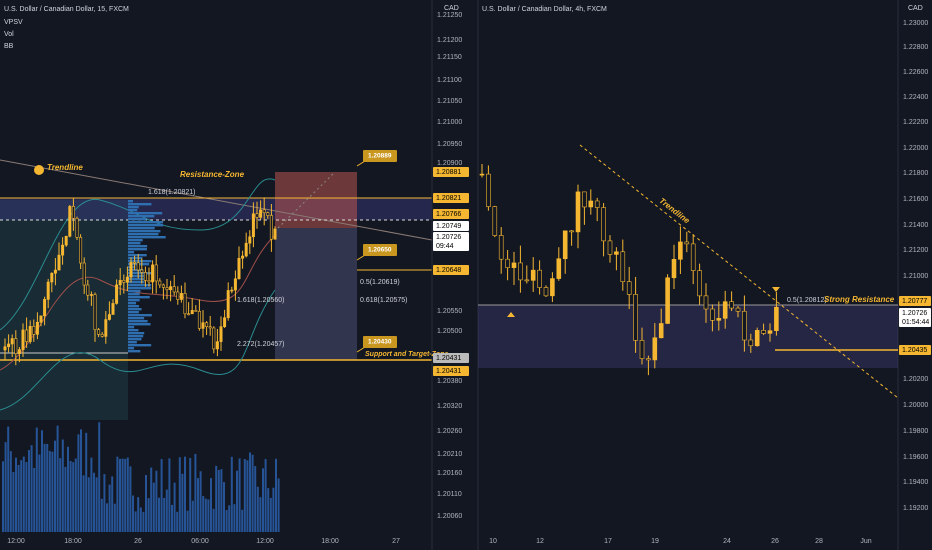 The width and height of the screenshot is (932, 550). What do you see at coordinates (819, 541) in the screenshot?
I see `time-label: 28` at bounding box center [819, 541].